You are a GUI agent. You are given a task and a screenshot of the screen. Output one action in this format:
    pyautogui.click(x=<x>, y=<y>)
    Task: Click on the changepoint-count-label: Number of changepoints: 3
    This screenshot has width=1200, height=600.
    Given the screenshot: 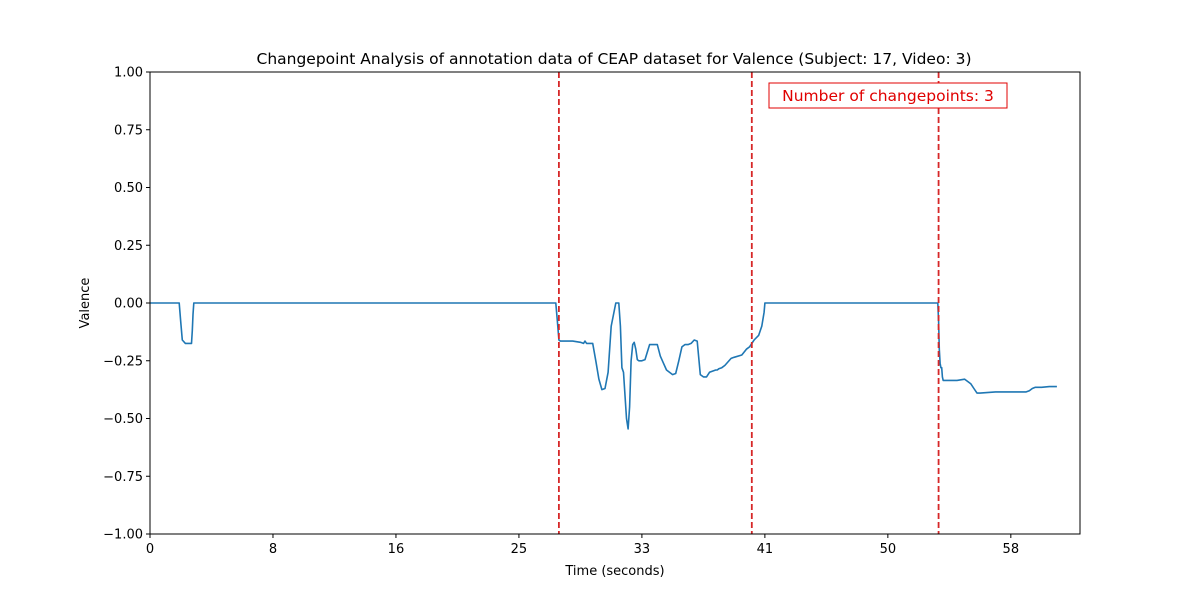 What is the action you would take?
    pyautogui.click(x=888, y=96)
    